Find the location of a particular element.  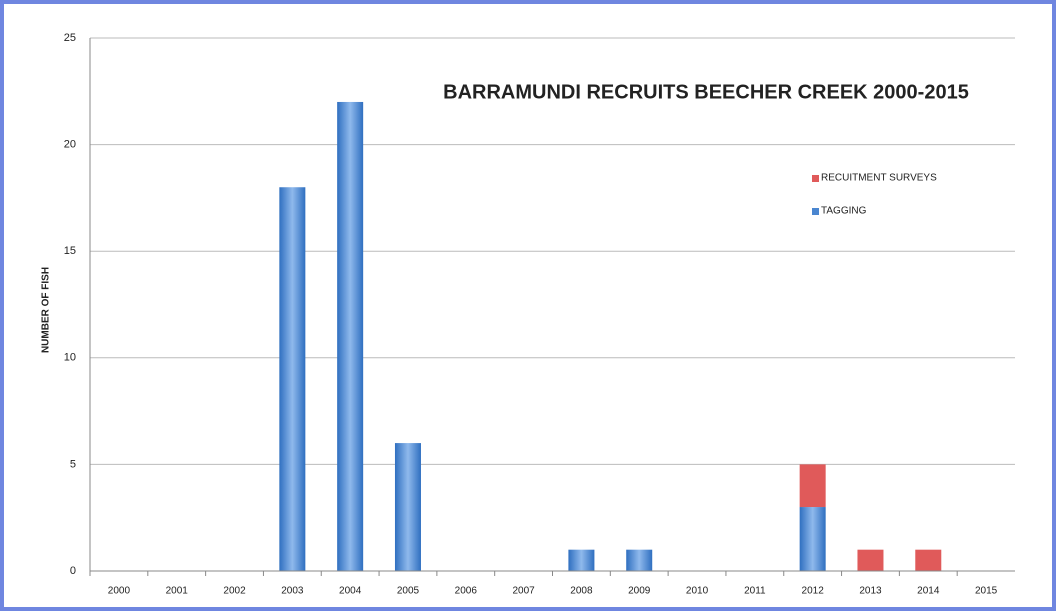

x-tick-label: 2006 is located at coordinates (466, 591).